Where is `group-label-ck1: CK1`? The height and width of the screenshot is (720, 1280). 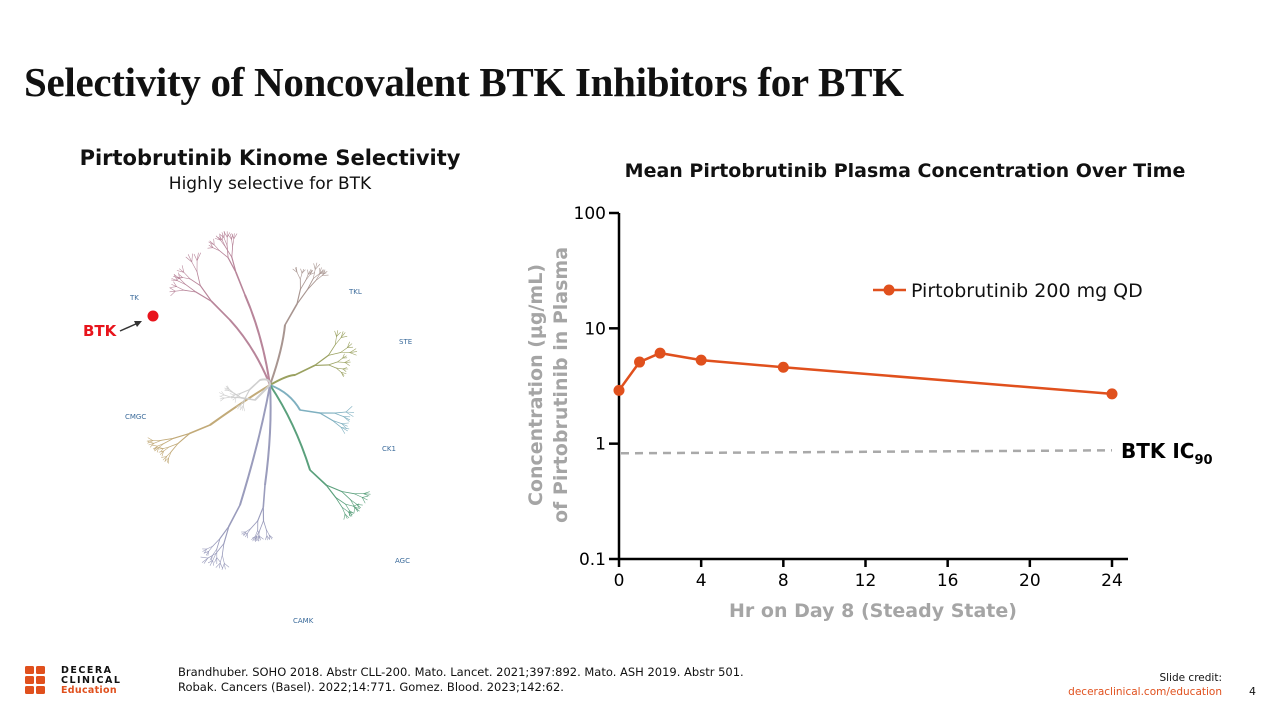 group-label-ck1: CK1 is located at coordinates (389, 449).